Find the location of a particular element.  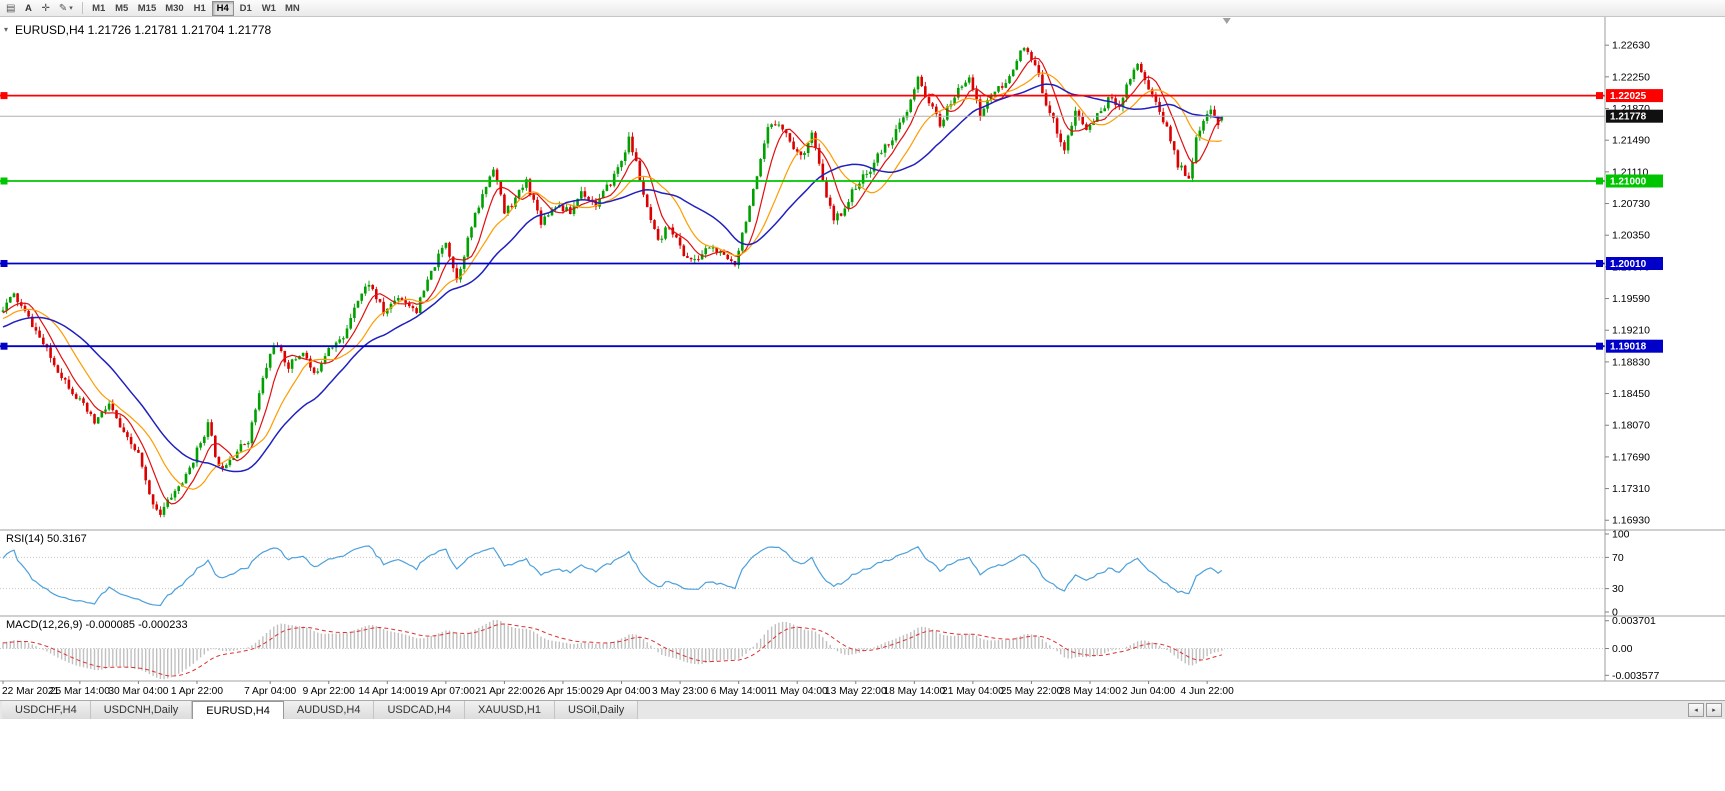

svg-text: 1.19210 is located at coordinates (1631, 331).